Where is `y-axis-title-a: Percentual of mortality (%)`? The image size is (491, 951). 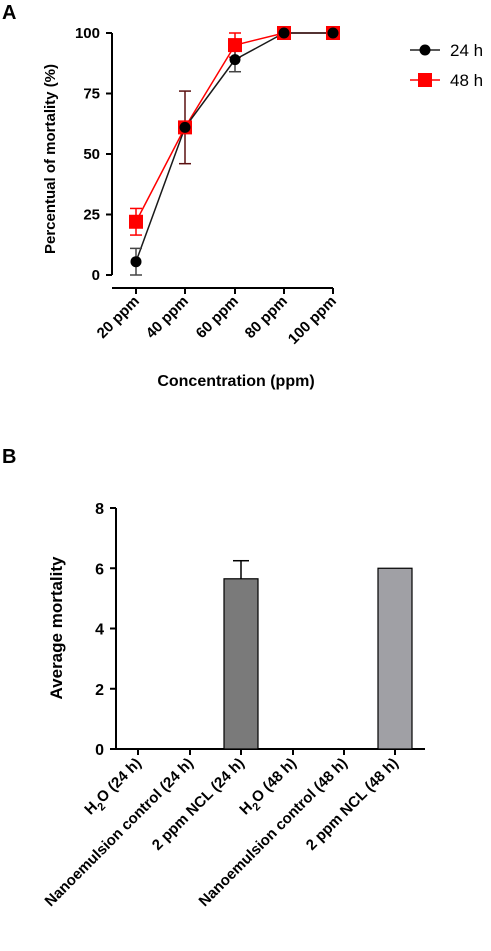
y-axis-title-a: Percentual of mortality (%) is located at coordinates (50, 159).